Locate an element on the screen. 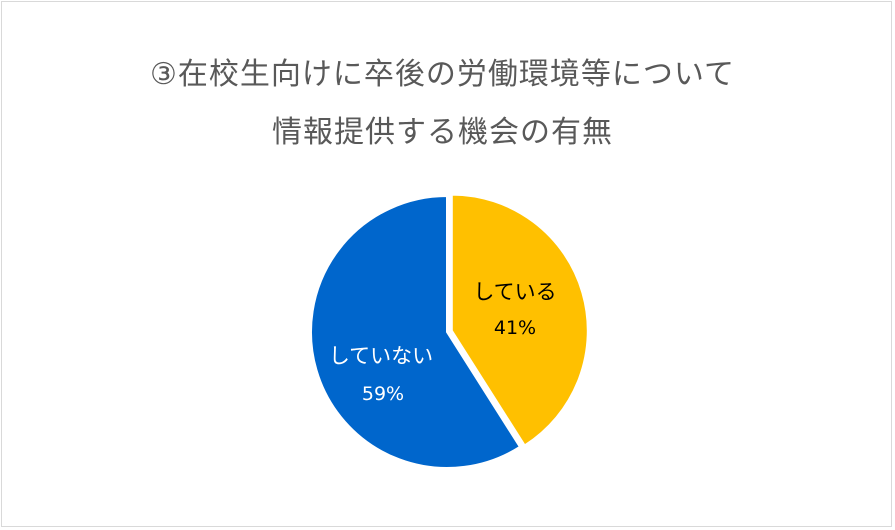  slice-label-shiteiru: している is located at coordinates (514, 292).